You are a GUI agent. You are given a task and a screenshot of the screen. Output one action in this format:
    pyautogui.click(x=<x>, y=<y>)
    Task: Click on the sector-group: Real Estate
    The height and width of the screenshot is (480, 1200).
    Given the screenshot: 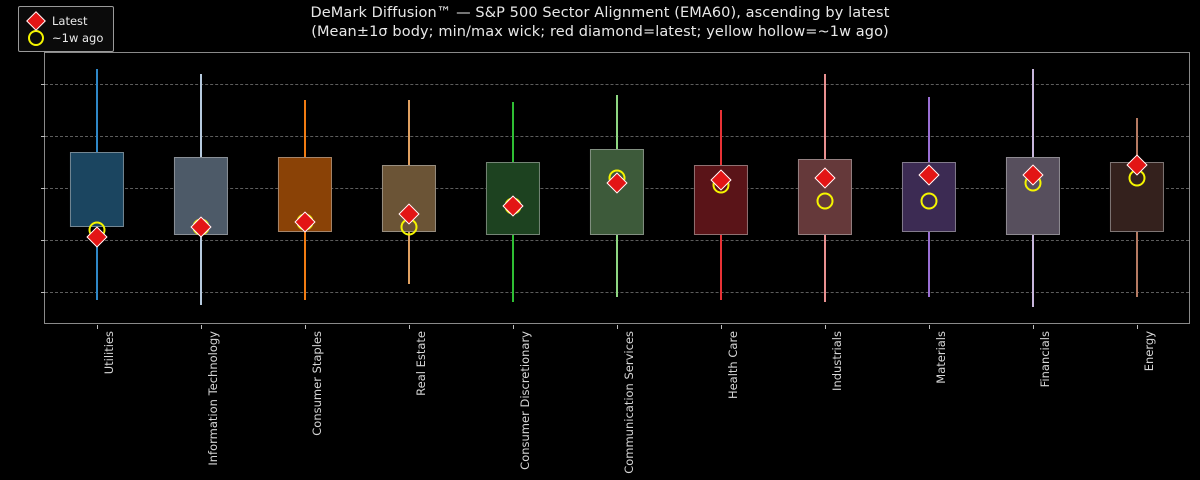 What is the action you would take?
    pyautogui.click(x=409, y=224)
    